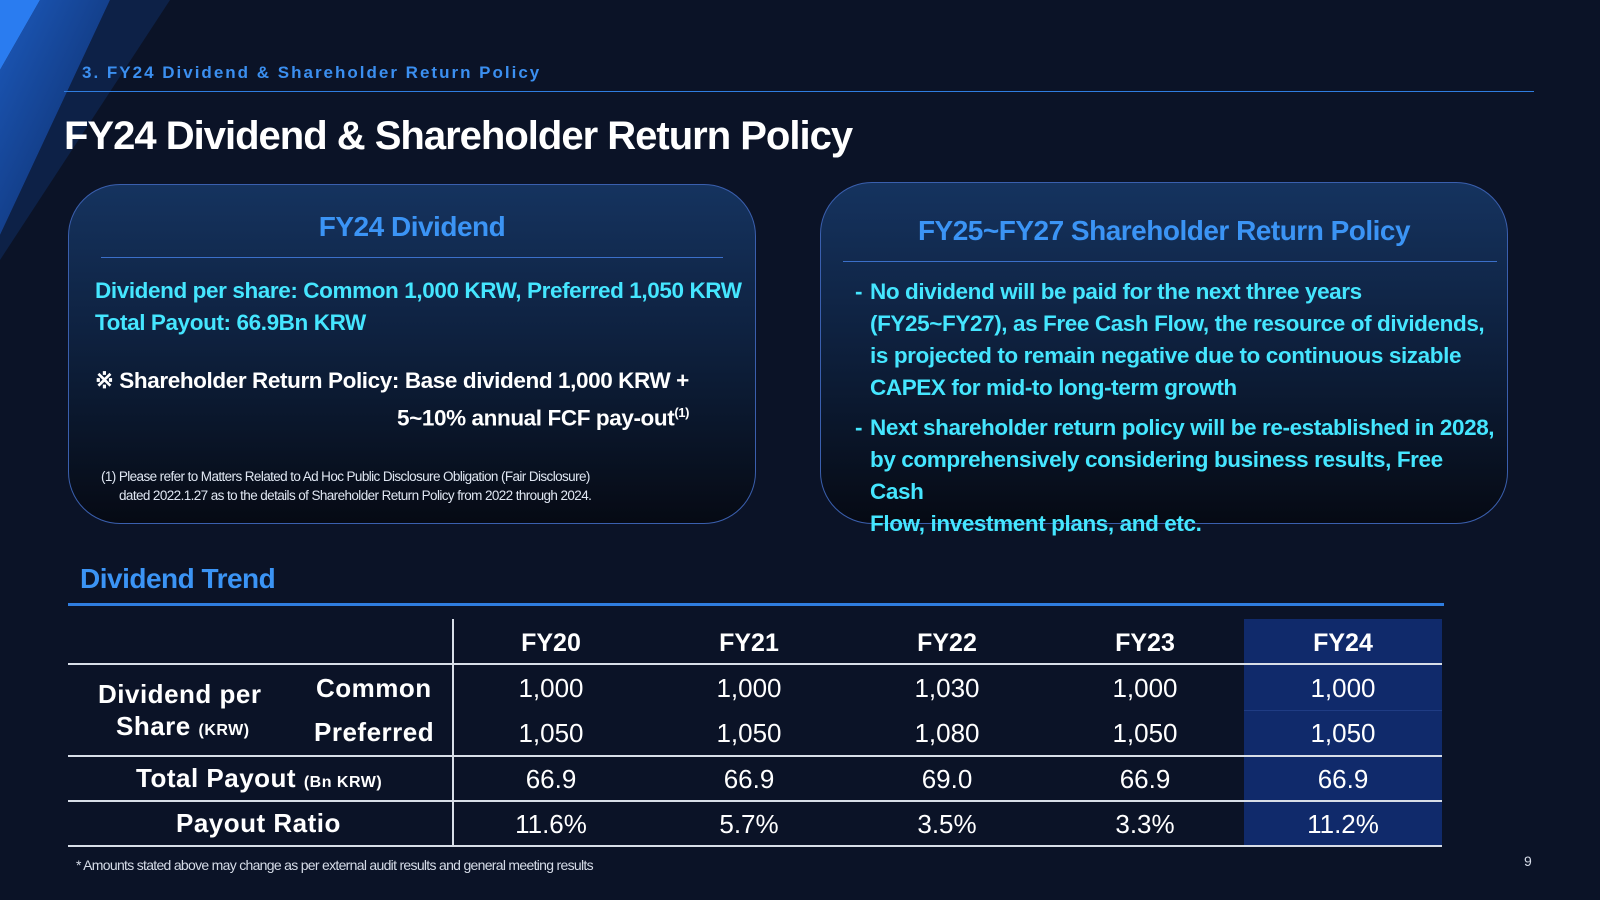  I want to click on total-payout-text: Total Payout: 66.9Bn KRW, so click(230, 322).